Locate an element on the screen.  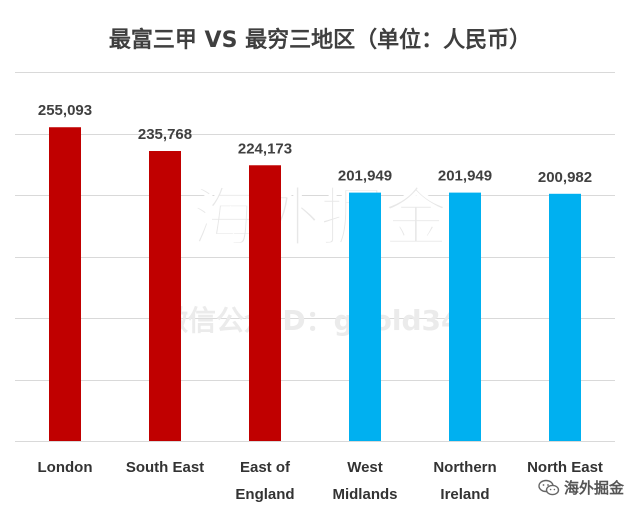
data-label-2: 224,173 is located at coordinates (265, 148).